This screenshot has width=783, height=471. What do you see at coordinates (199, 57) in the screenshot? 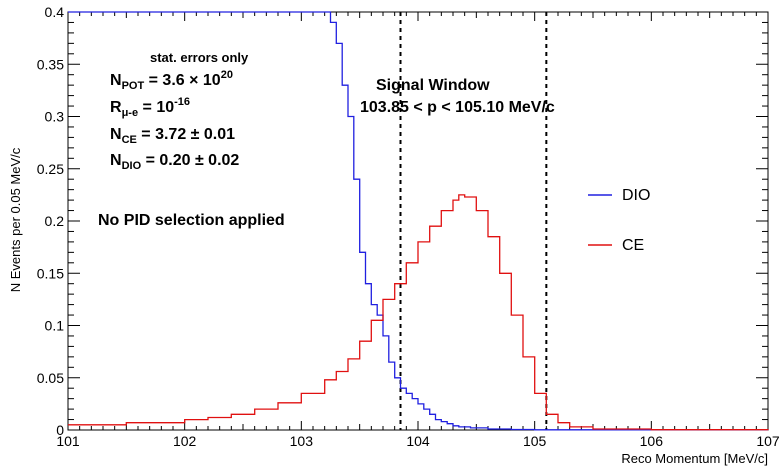
I see `stat-errors-label: stat. errors only` at bounding box center [199, 57].